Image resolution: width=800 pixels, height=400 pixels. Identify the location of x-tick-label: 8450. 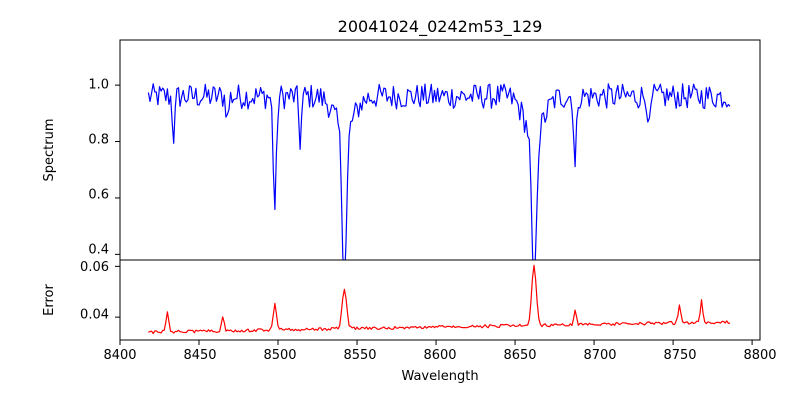
(199, 355).